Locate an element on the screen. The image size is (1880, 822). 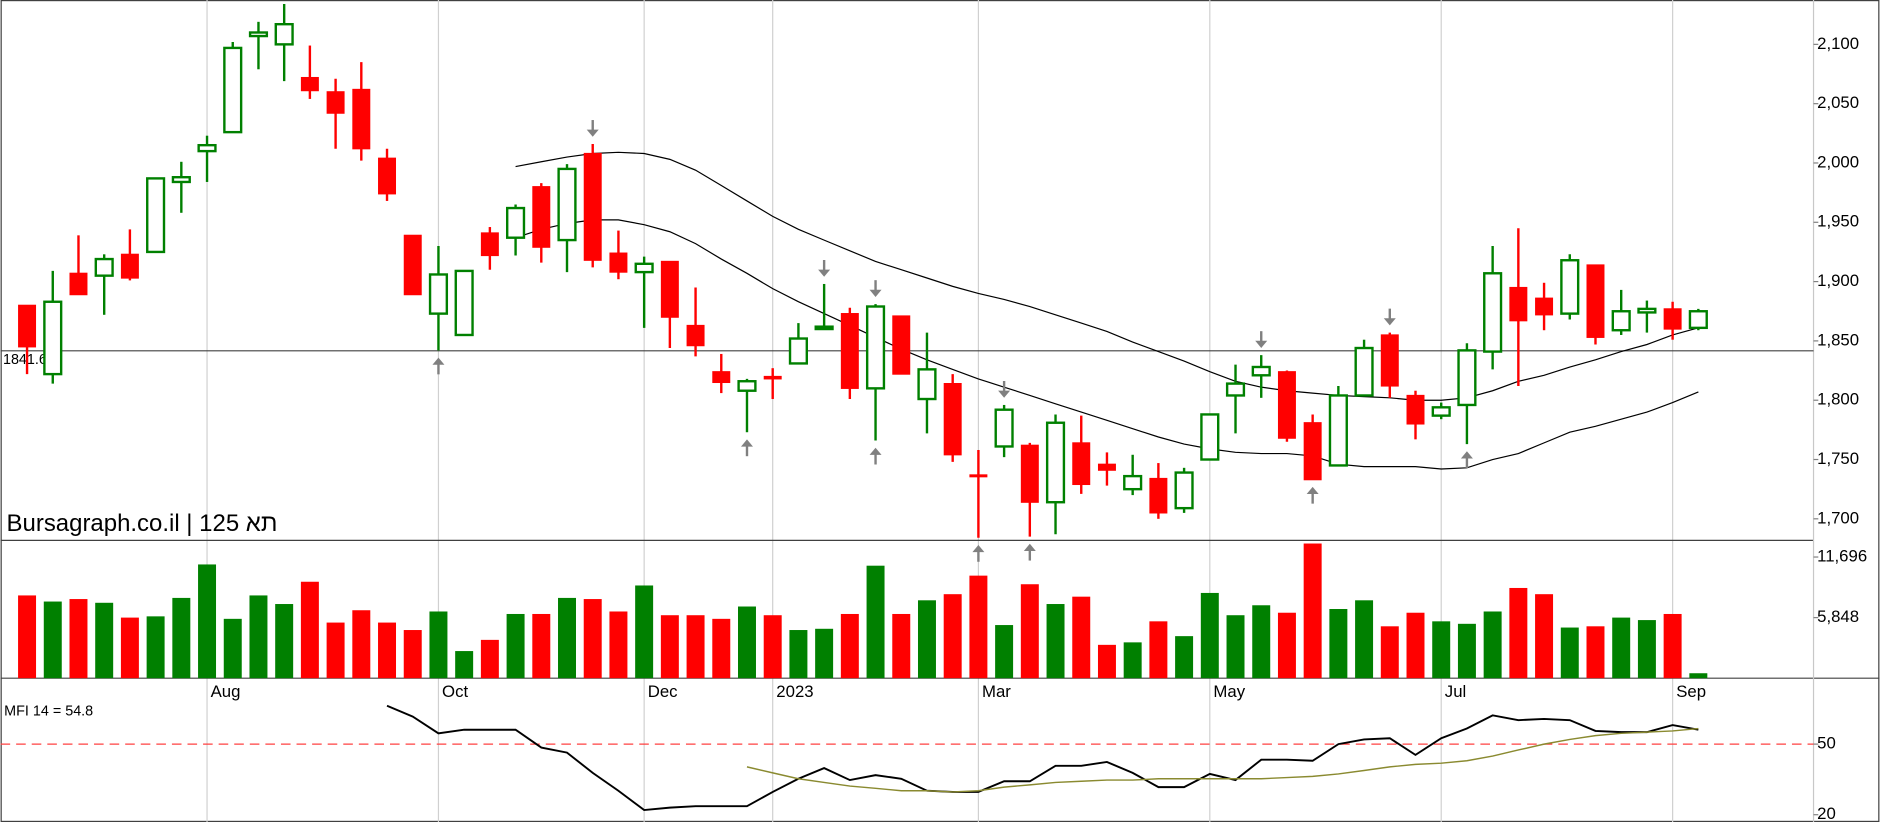
x-tick-label: Mar is located at coordinates (996, 691).